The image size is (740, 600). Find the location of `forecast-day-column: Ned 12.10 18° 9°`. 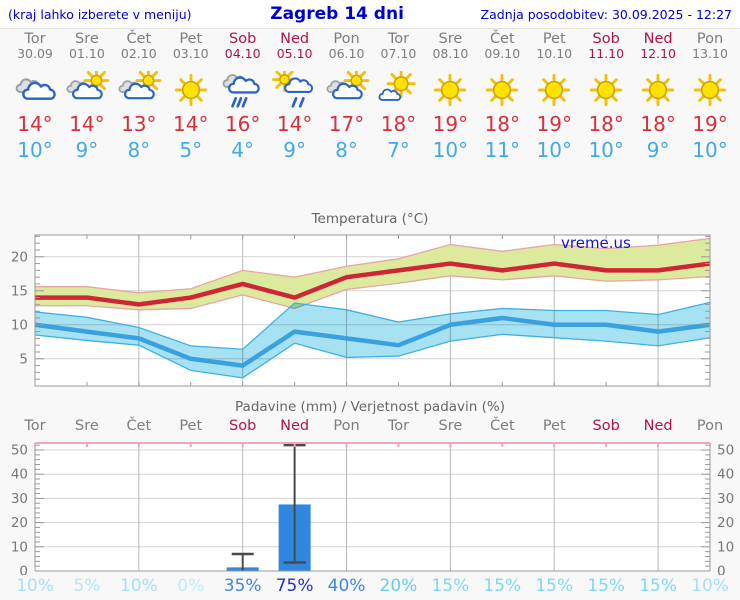

forecast-day-column: Ned 12.10 18° 9° is located at coordinates (658, 97).